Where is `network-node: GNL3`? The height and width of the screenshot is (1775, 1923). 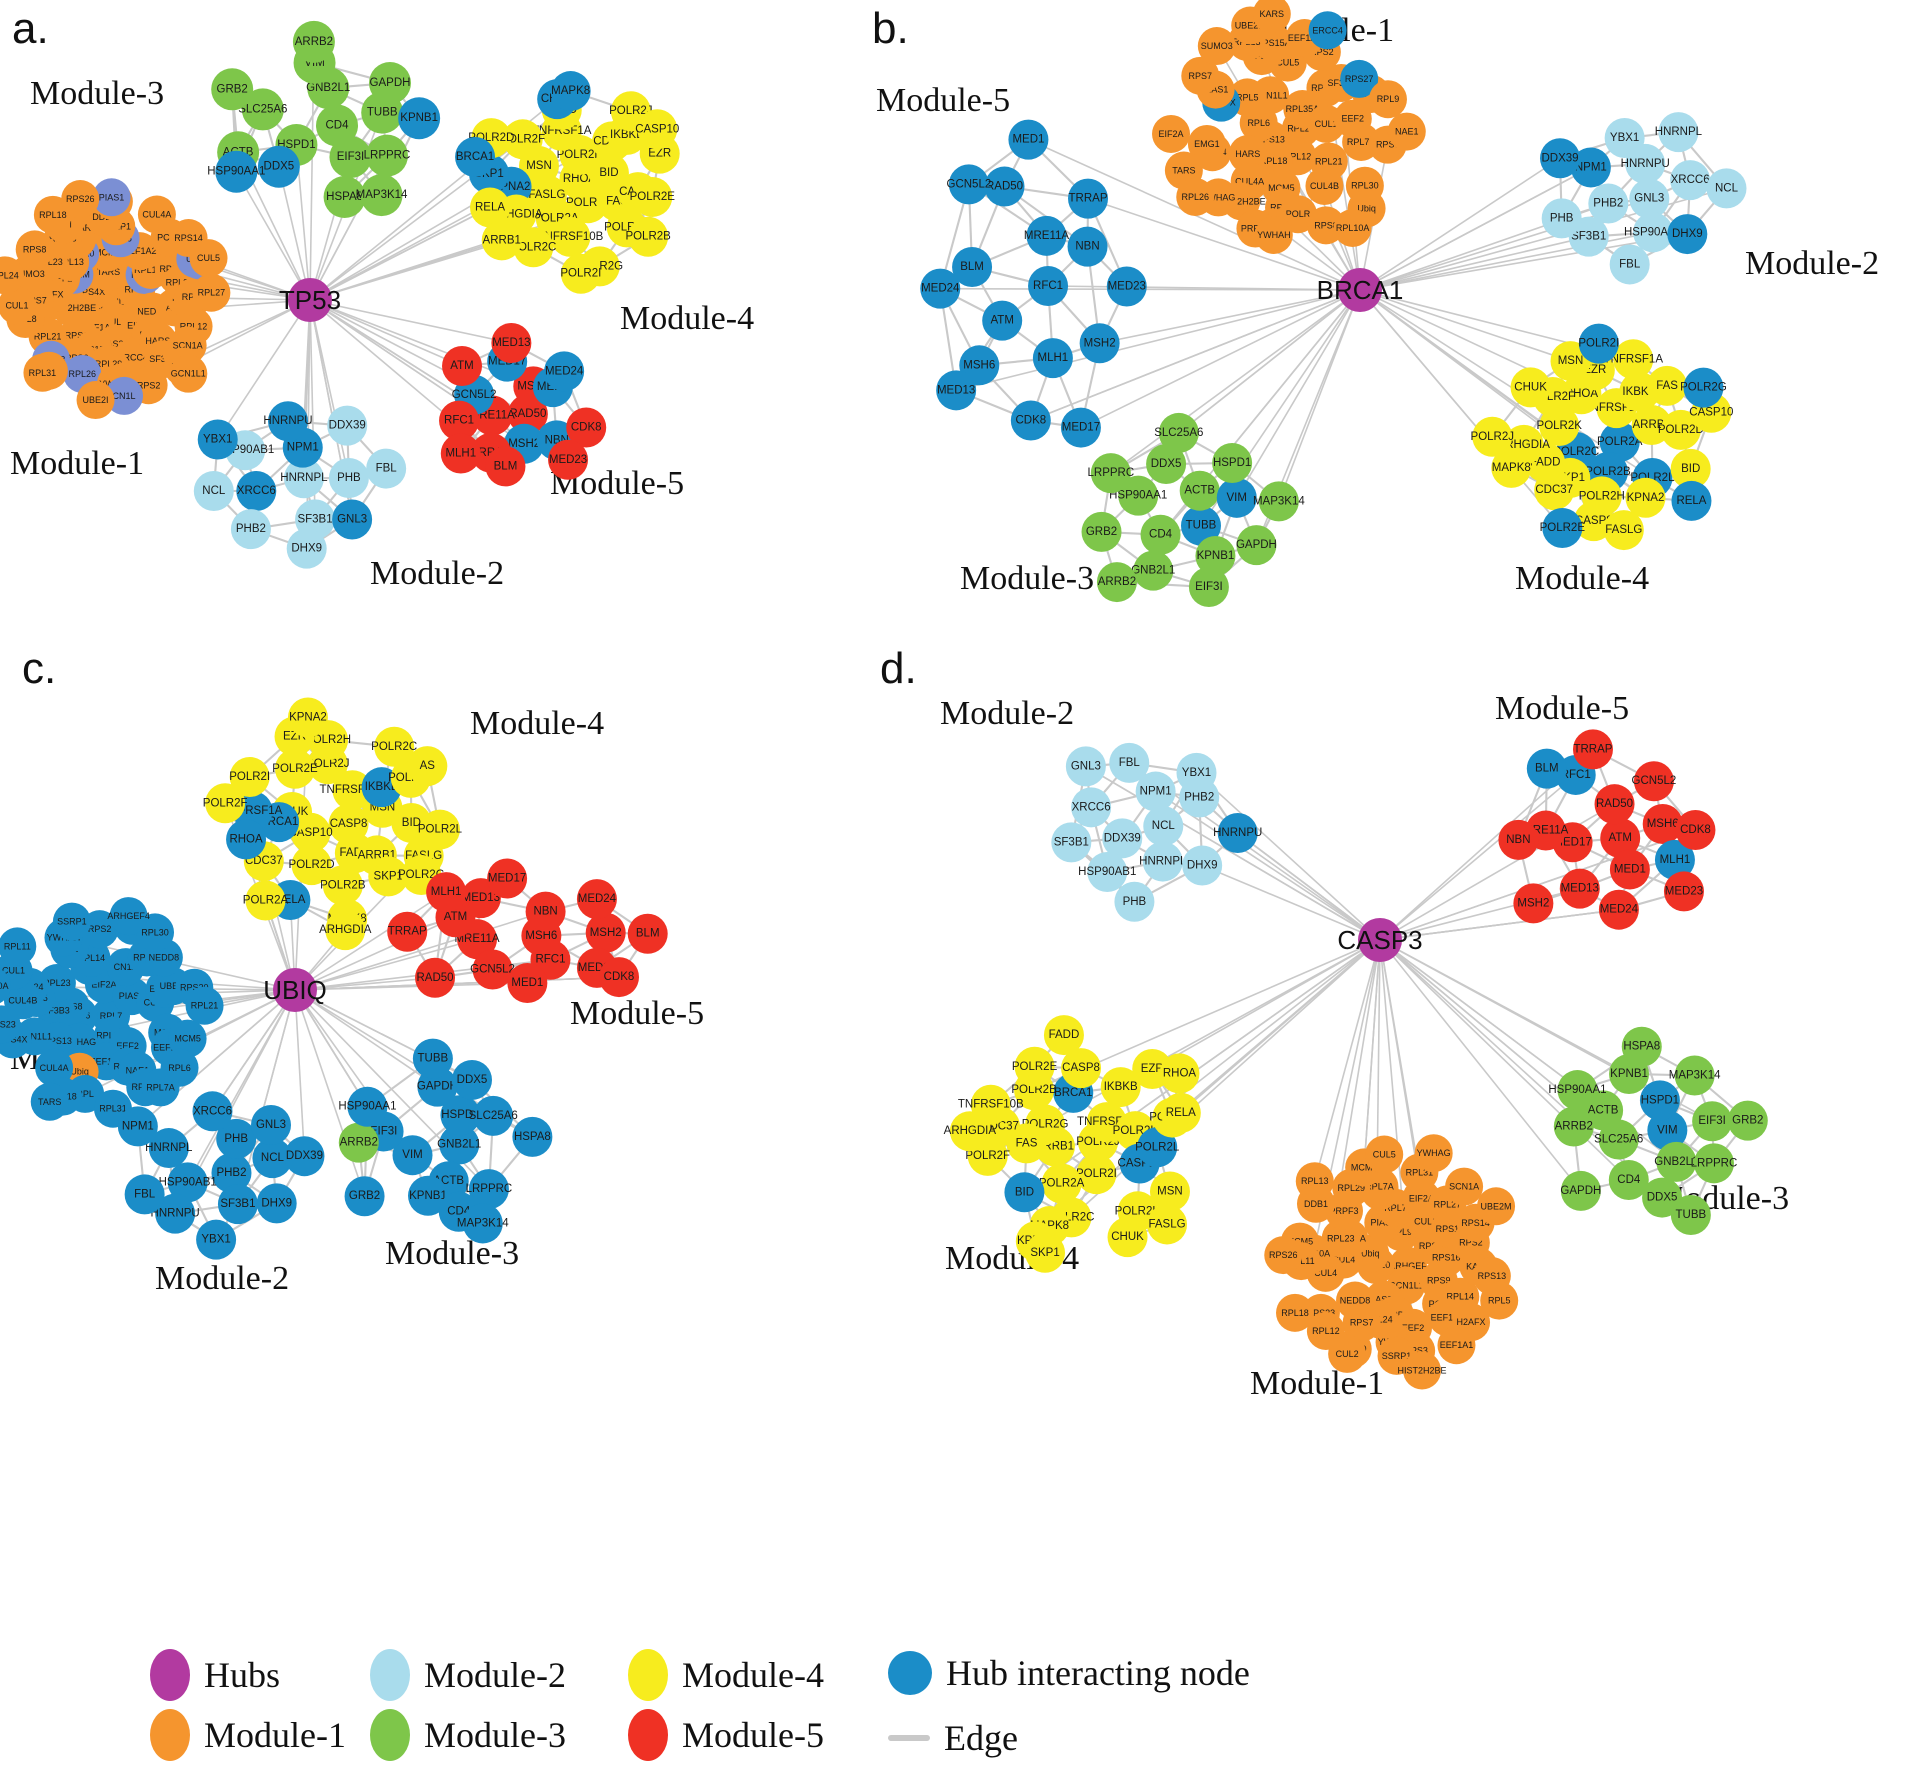
network-node: GNL3 is located at coordinates (1085, 766).